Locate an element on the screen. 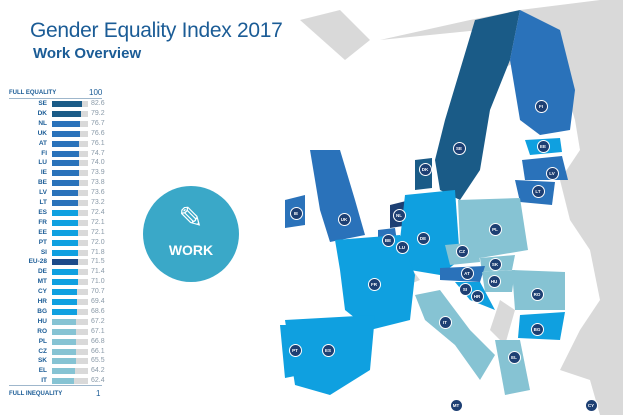 The width and height of the screenshot is (623, 415). country-label-lv: LV is located at coordinates (552, 173).